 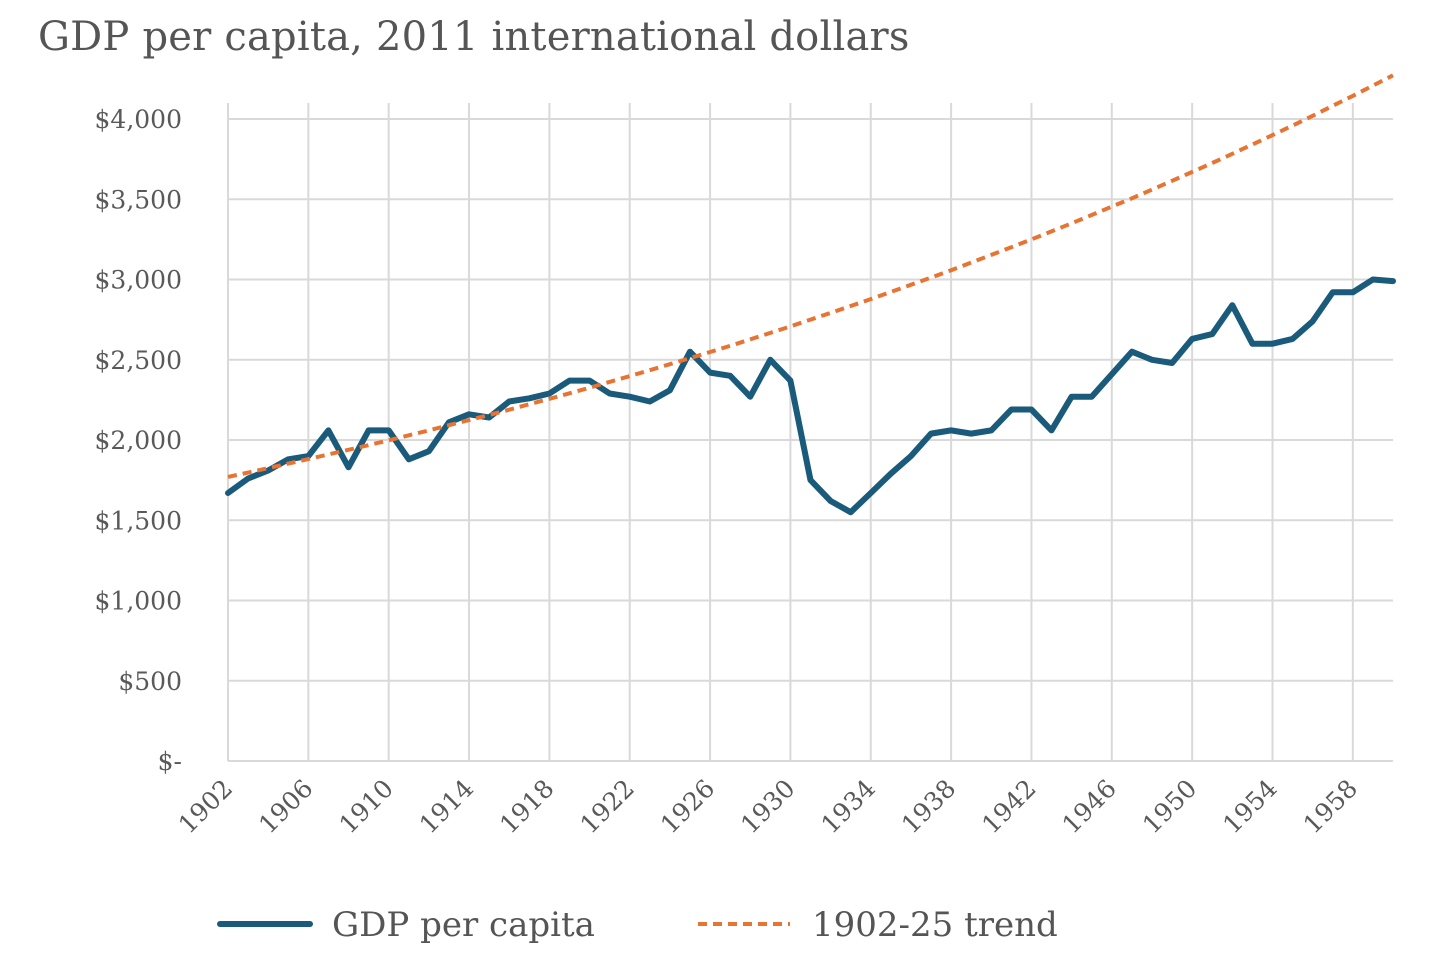 I want to click on x-tick-label: 1930, so click(x=767, y=806).